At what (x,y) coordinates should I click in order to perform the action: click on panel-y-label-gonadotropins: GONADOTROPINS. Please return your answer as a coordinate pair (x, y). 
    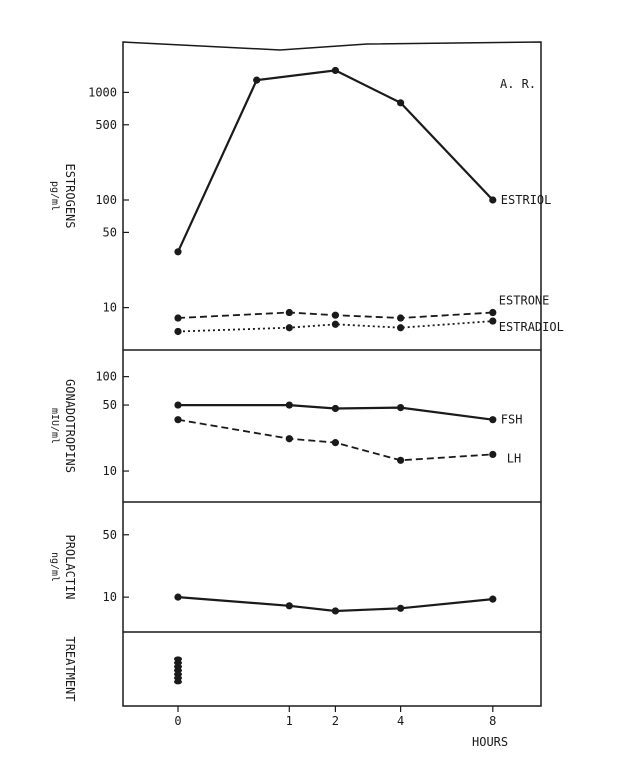
    Looking at the image, I should click on (70, 426).